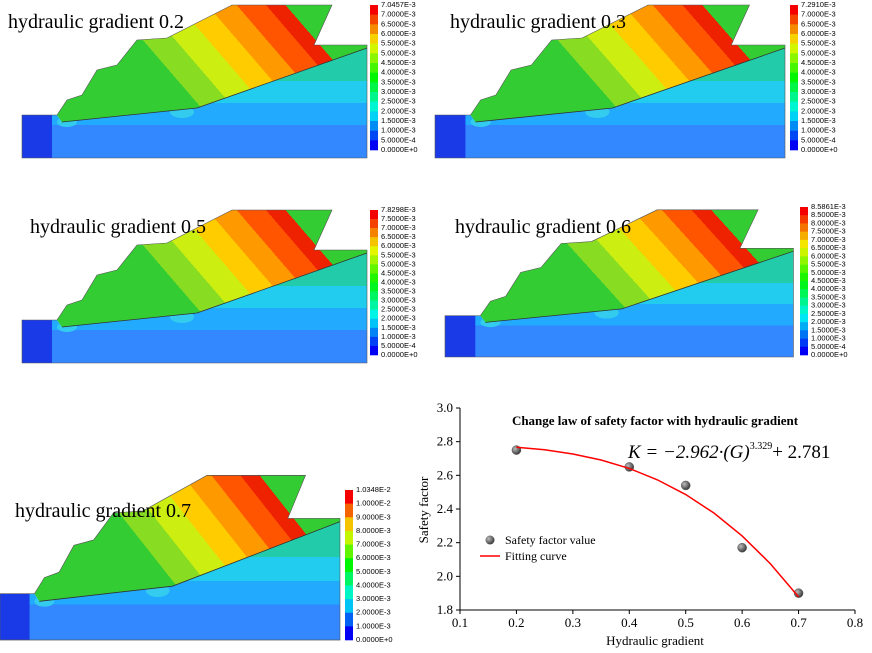 Image resolution: width=872 pixels, height=653 pixels. I want to click on y-tick-label: 2.0, so click(445, 575).